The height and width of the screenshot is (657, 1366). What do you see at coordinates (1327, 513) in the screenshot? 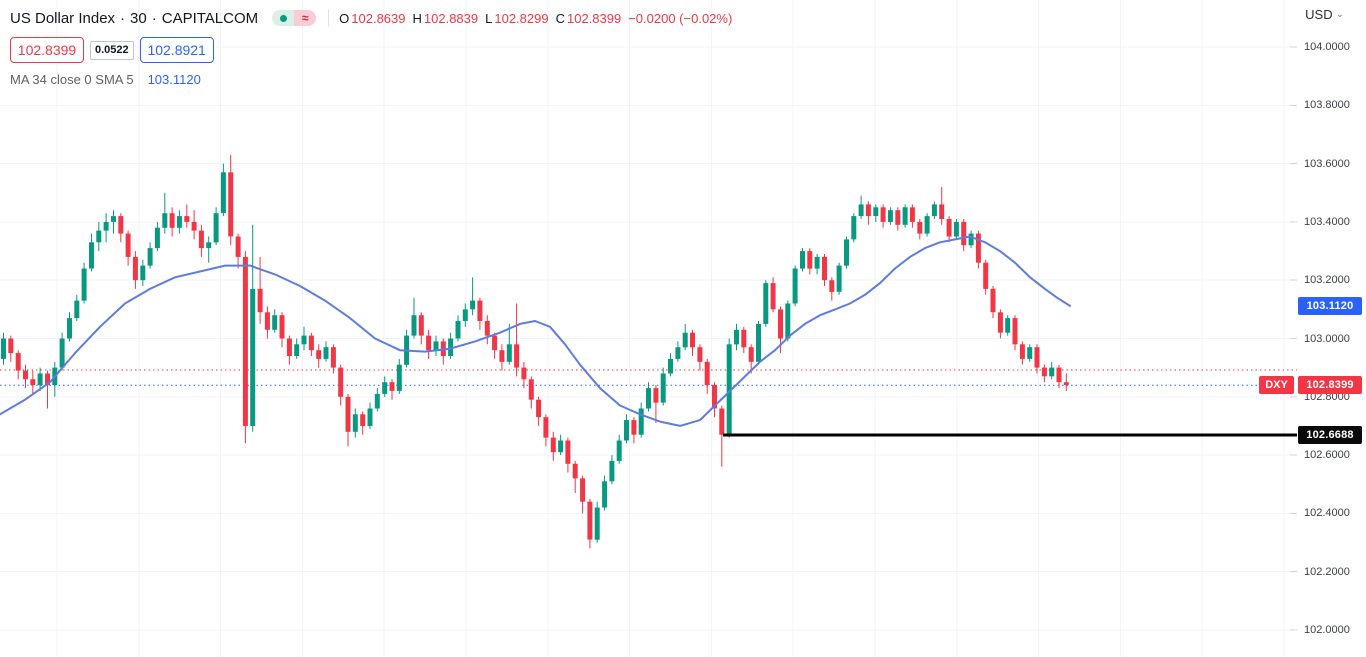
I see `price-axis-label: 102.4000` at bounding box center [1327, 513].